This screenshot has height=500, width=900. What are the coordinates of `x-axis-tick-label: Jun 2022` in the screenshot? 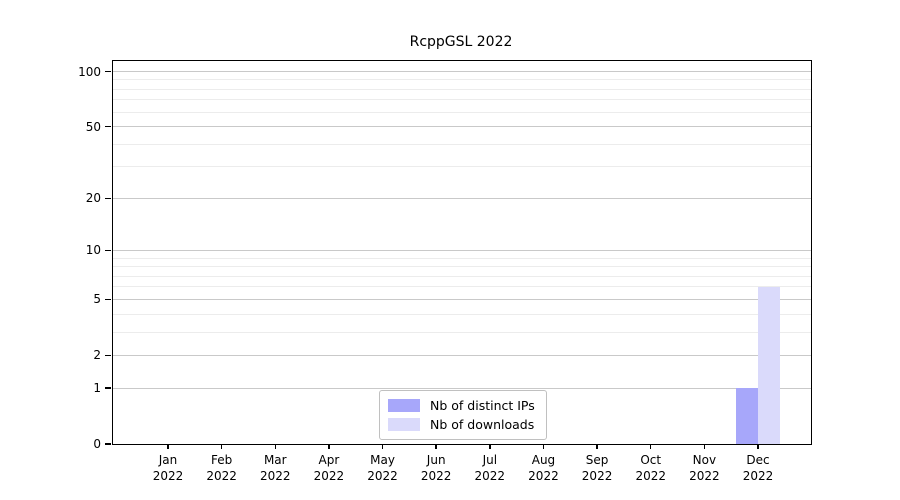 It's located at (436, 468).